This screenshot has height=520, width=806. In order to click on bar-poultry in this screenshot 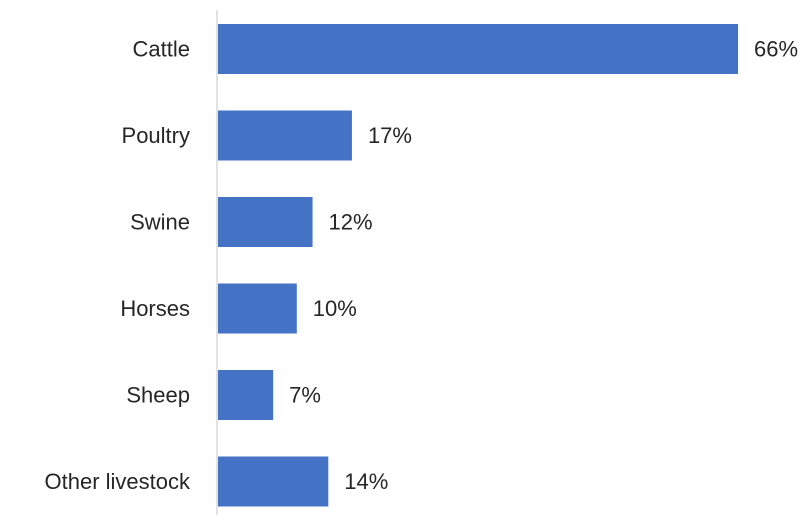, I will do `click(285, 135)`.